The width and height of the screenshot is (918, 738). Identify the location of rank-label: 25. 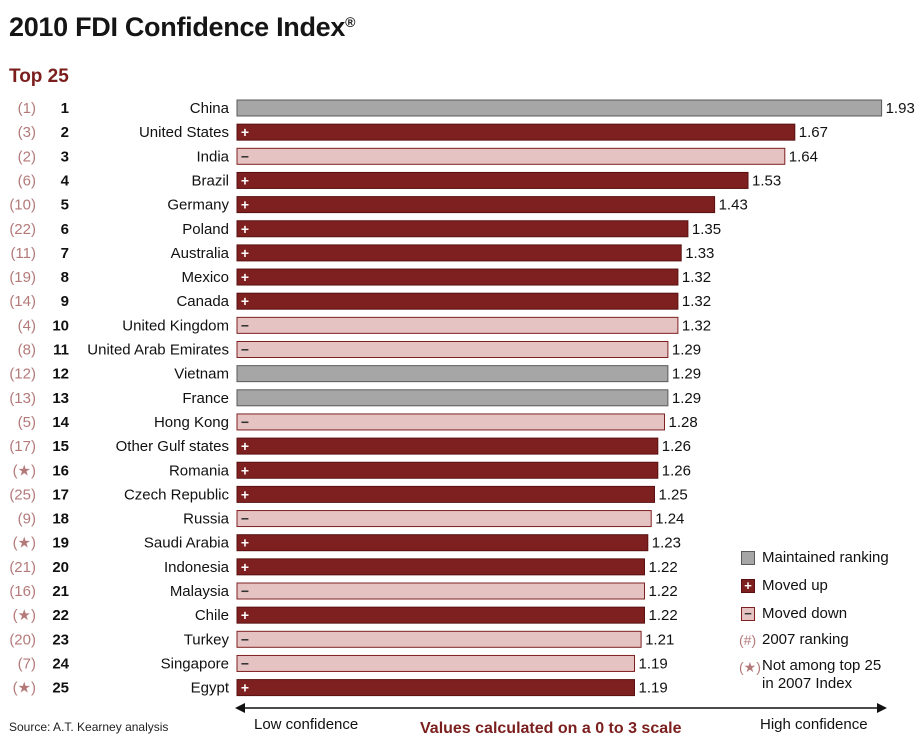
(60, 688).